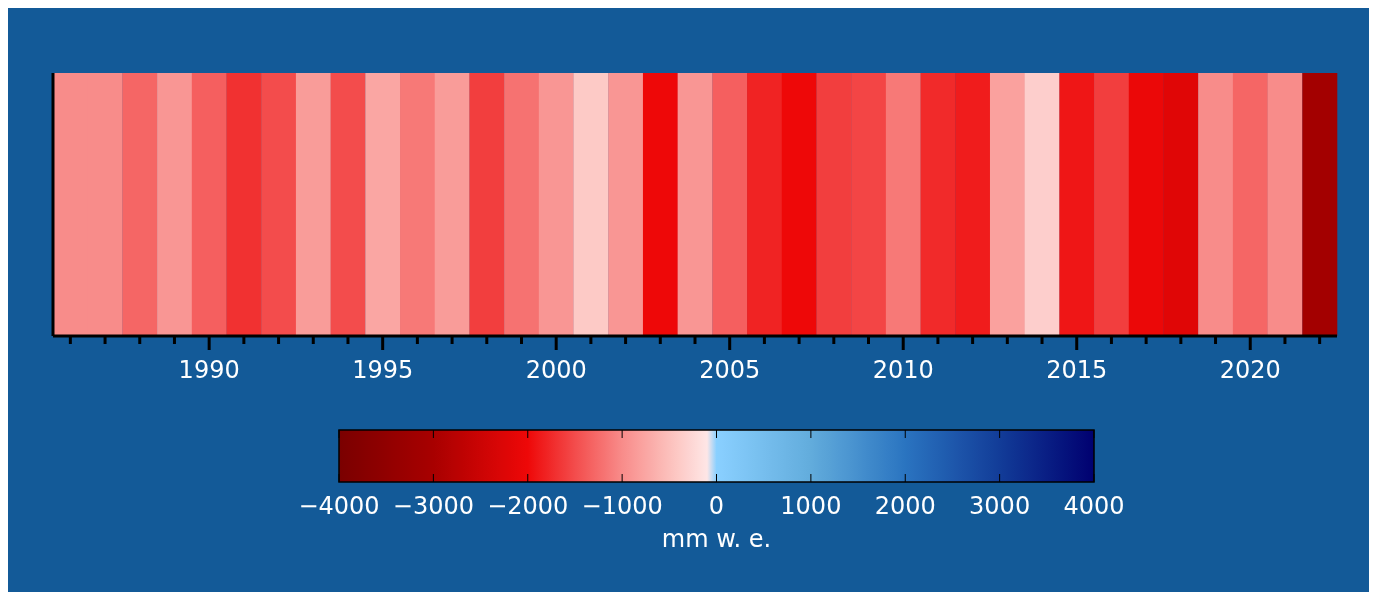 This screenshot has height=600, width=1377. What do you see at coordinates (811, 506) in the screenshot?
I see `color-bar-label: 1000` at bounding box center [811, 506].